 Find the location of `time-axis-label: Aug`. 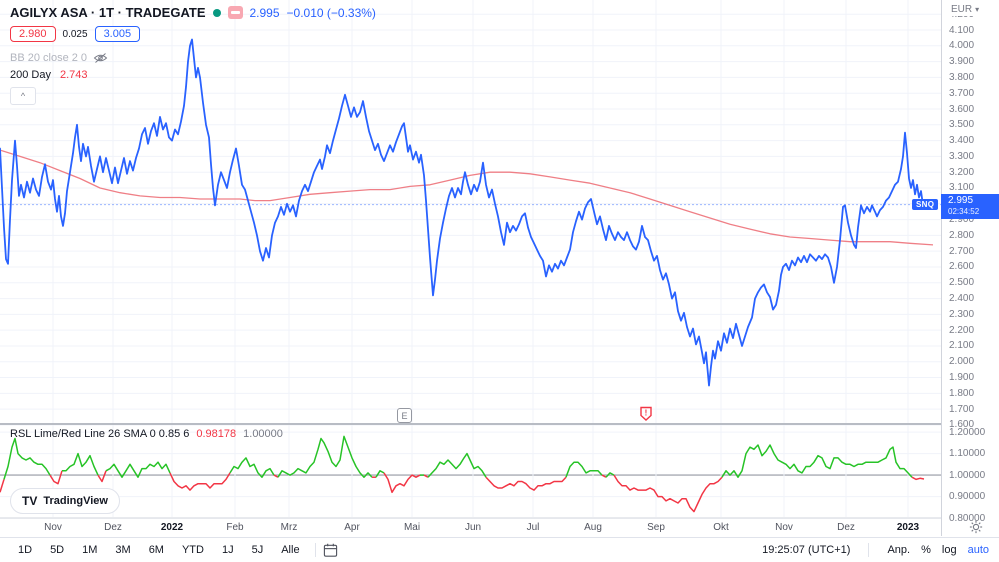

time-axis-label: Aug is located at coordinates (593, 527).